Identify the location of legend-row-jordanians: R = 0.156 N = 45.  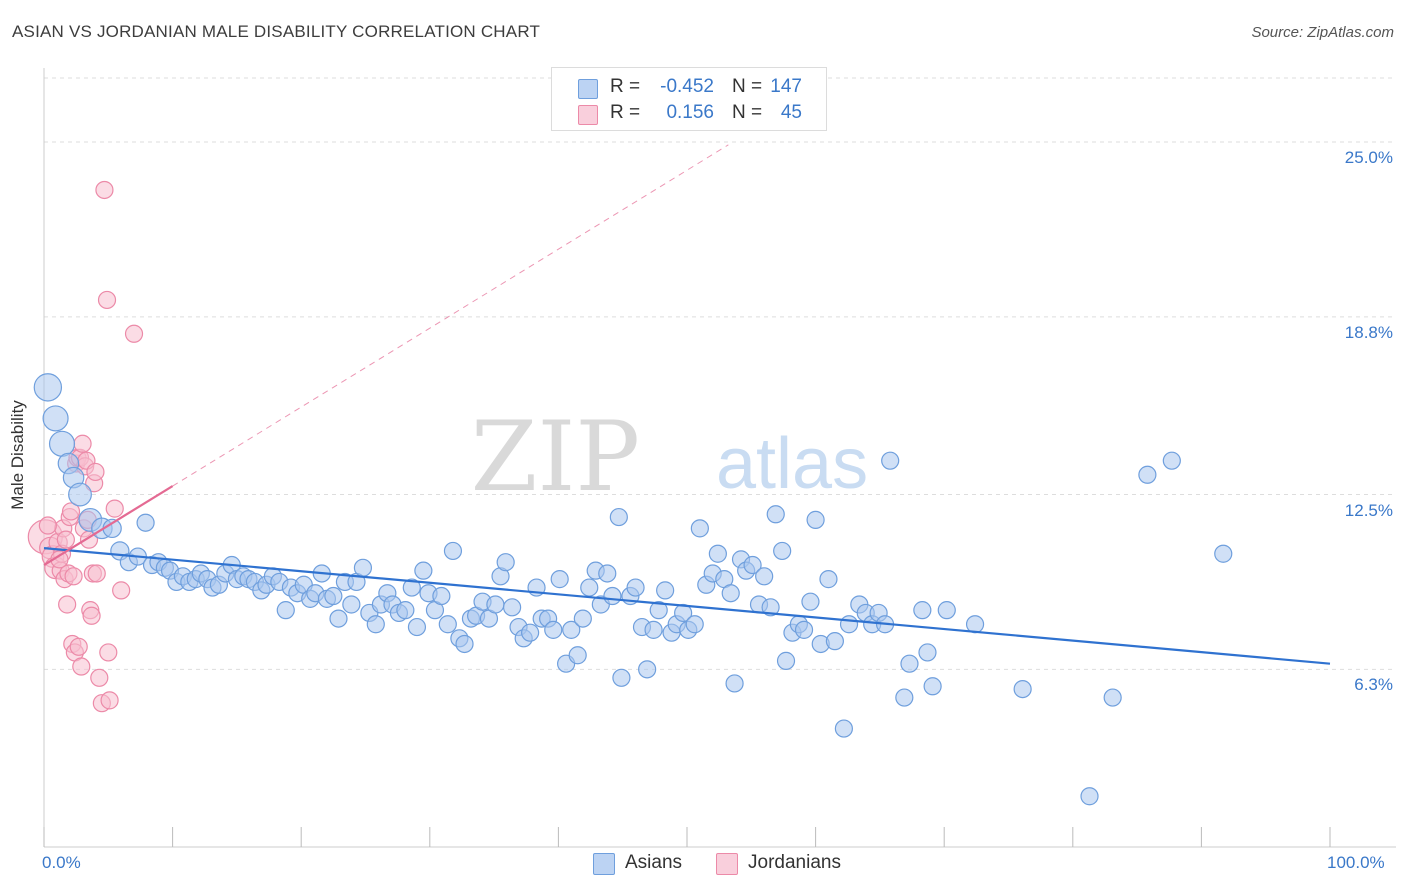
(689, 114).